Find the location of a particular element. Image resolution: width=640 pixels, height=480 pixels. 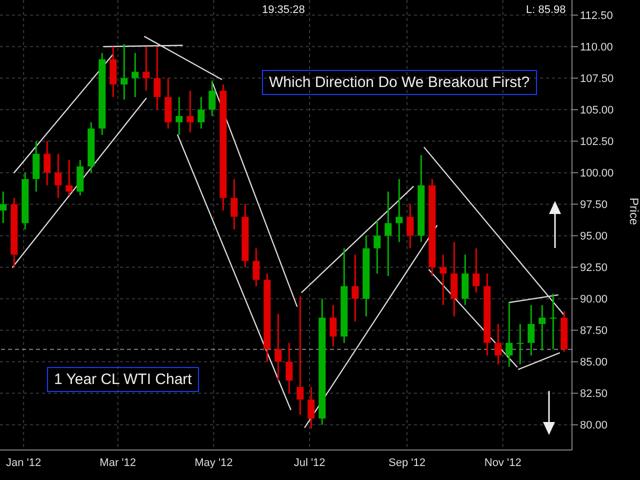

x-tick-label: Sep '12 is located at coordinates (407, 462).